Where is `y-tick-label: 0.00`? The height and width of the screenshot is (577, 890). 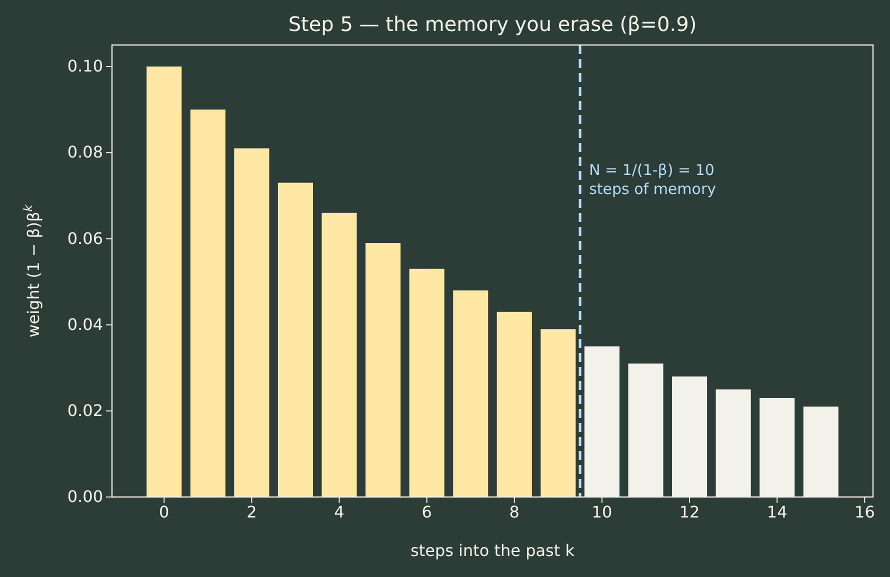
y-tick-label: 0.00 is located at coordinates (85, 496).